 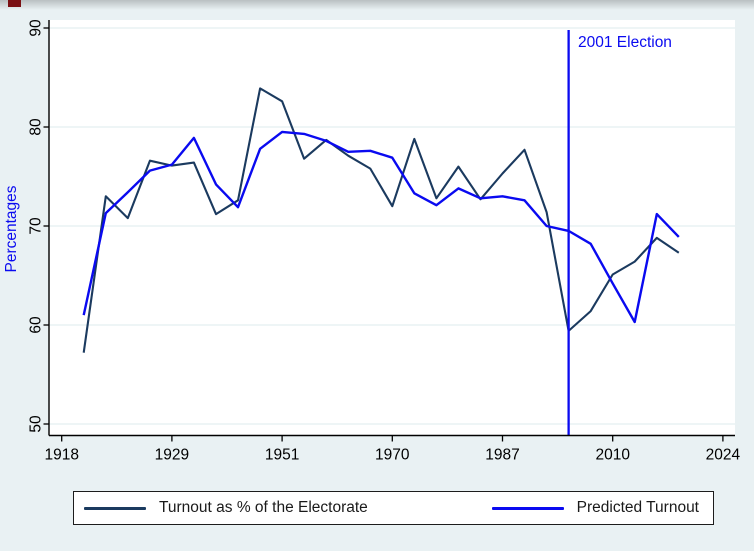 I want to click on x-axis-ticks: 1918 1929 1951 1970 1987 2010 2024, so click(x=392, y=449).